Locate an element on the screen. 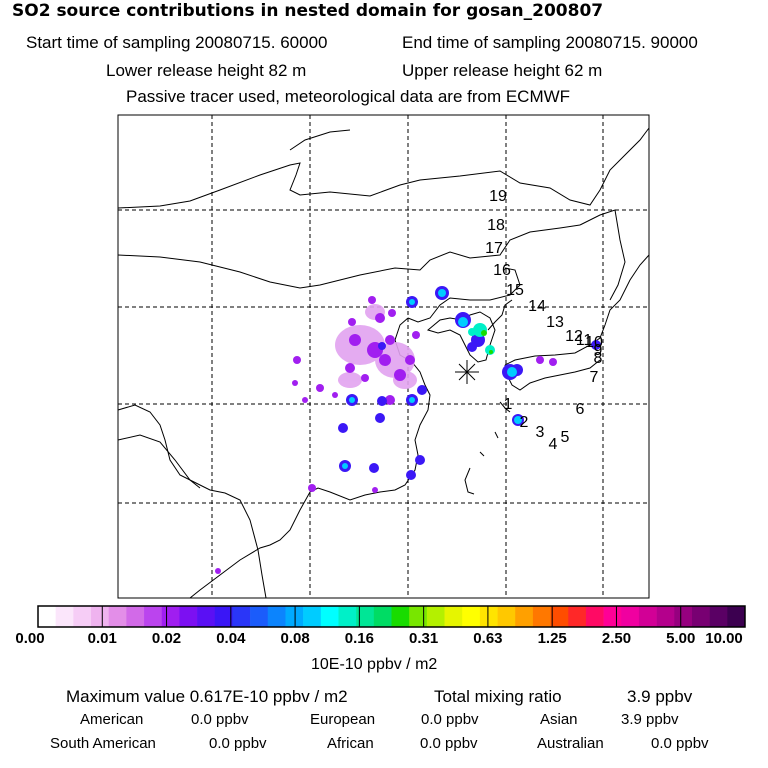 This screenshot has width=768, height=768. region-value-australian: 0.0 ppbv is located at coordinates (680, 743).